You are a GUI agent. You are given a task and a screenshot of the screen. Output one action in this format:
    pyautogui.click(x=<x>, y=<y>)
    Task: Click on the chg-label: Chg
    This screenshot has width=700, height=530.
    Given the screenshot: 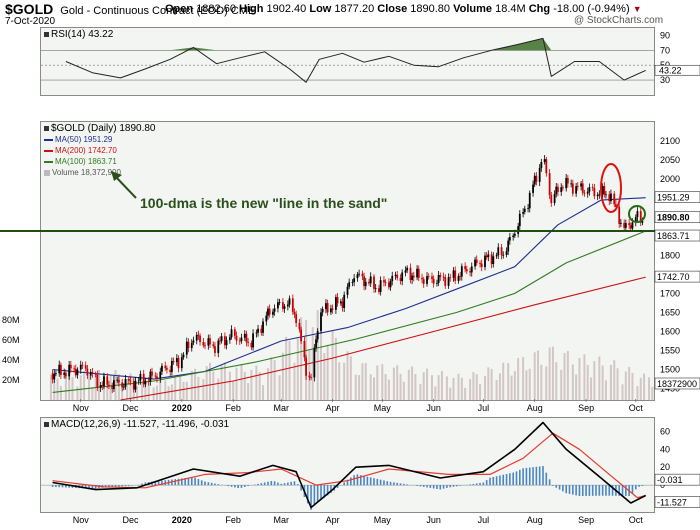 What is the action you would take?
    pyautogui.click(x=539, y=9)
    